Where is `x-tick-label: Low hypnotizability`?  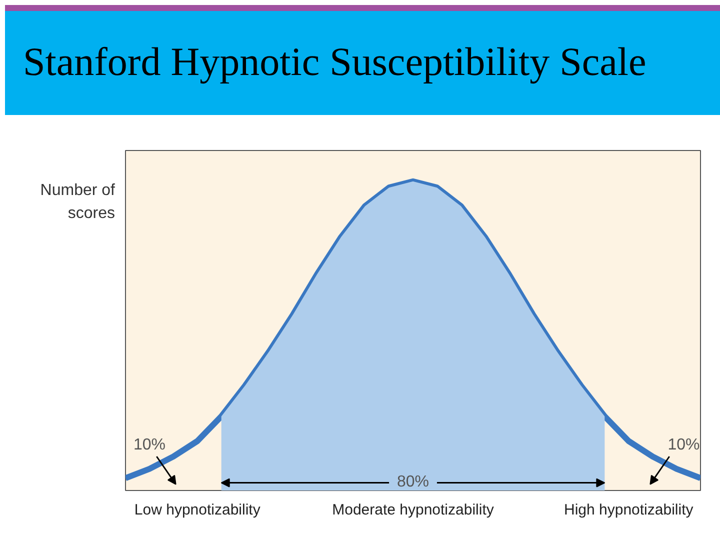 x-tick-label: Low hypnotizability is located at coordinates (197, 510).